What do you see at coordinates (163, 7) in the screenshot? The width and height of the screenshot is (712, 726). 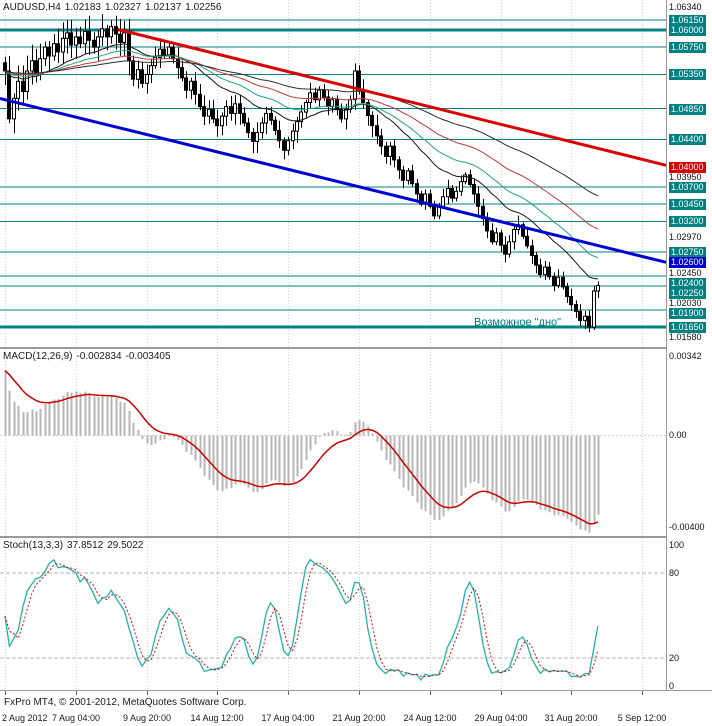 I see `low-value: 1.02137` at bounding box center [163, 7].